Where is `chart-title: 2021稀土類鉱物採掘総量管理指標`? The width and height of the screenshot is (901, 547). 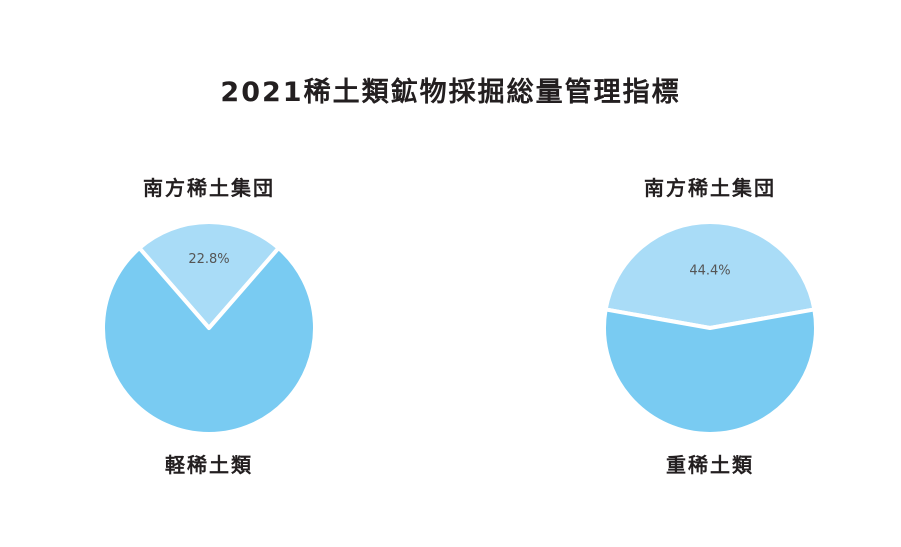 chart-title: 2021稀土類鉱物採掘総量管理指標 is located at coordinates (450, 92).